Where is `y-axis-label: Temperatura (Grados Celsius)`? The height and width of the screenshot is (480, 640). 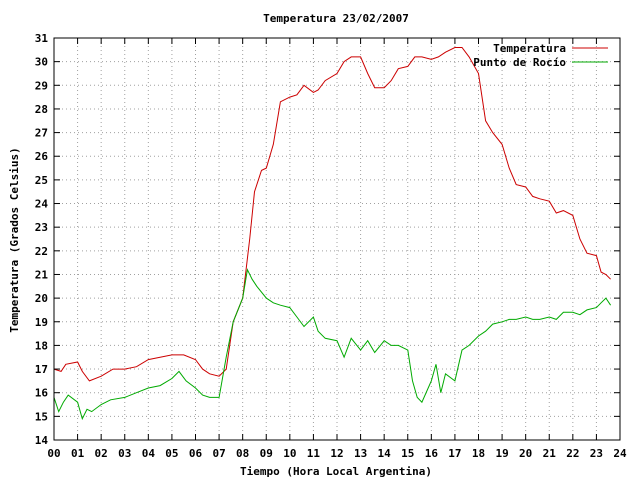 y-axis-label: Temperatura (Grados Celsius) is located at coordinates (14, 239).